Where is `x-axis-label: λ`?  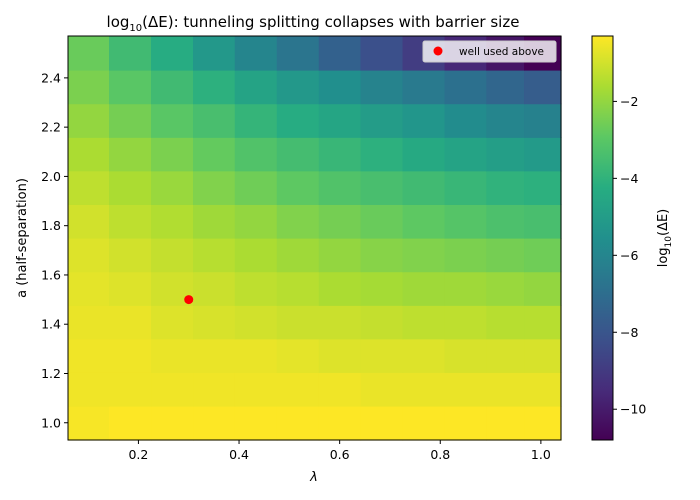
x-axis-label: λ is located at coordinates (313, 477).